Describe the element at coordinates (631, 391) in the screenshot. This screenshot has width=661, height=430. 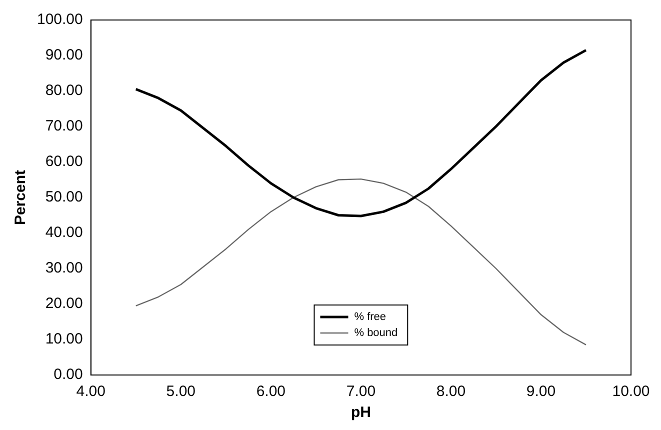
I see `x-tick-label: 10.00` at that location.